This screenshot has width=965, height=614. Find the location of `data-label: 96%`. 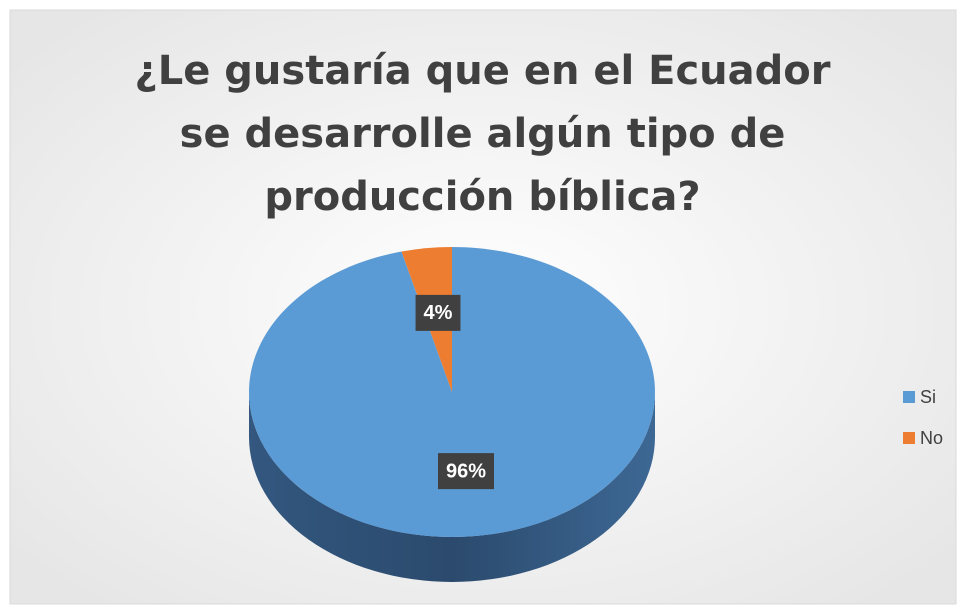

data-label: 96% is located at coordinates (466, 471).